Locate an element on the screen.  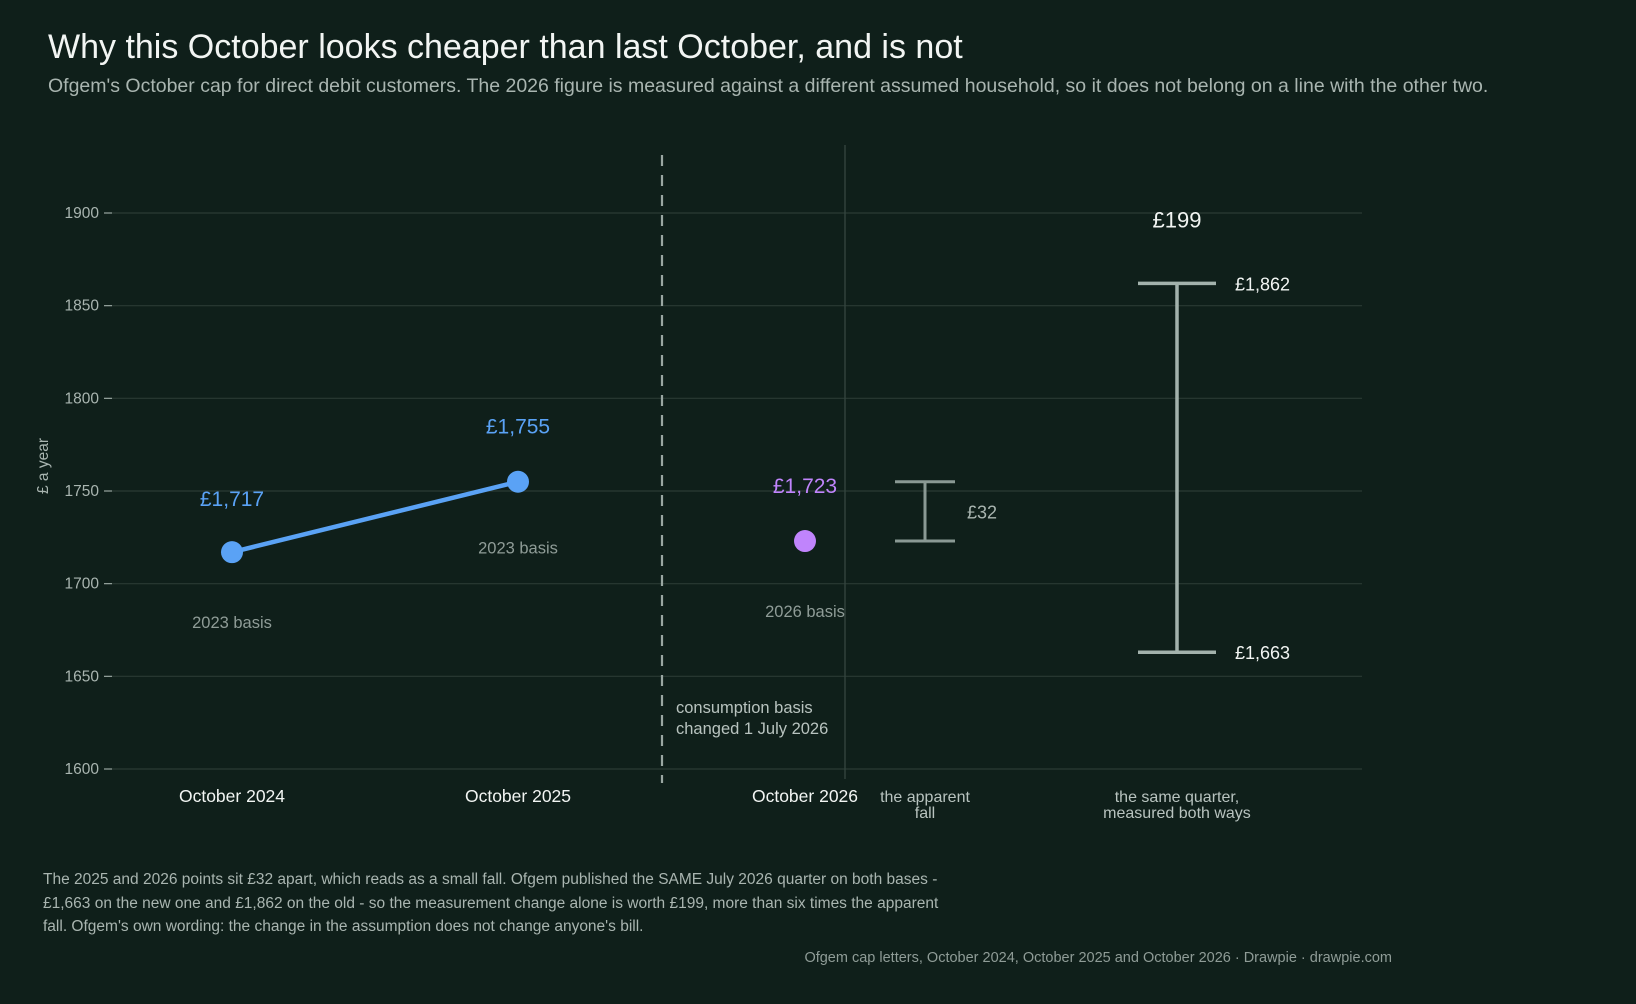
series-line-old_basis is located at coordinates (375, 517).